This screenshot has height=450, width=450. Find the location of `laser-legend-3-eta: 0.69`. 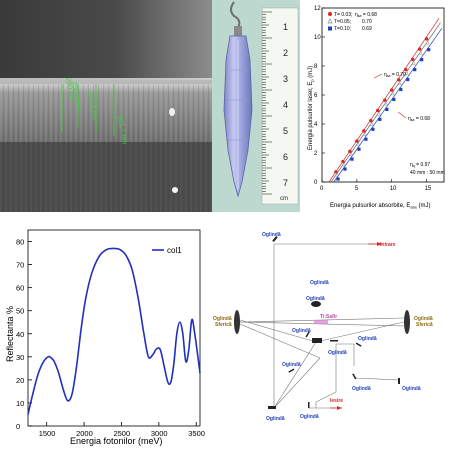

laser-legend-3-eta: 0.69 is located at coordinates (367, 29).